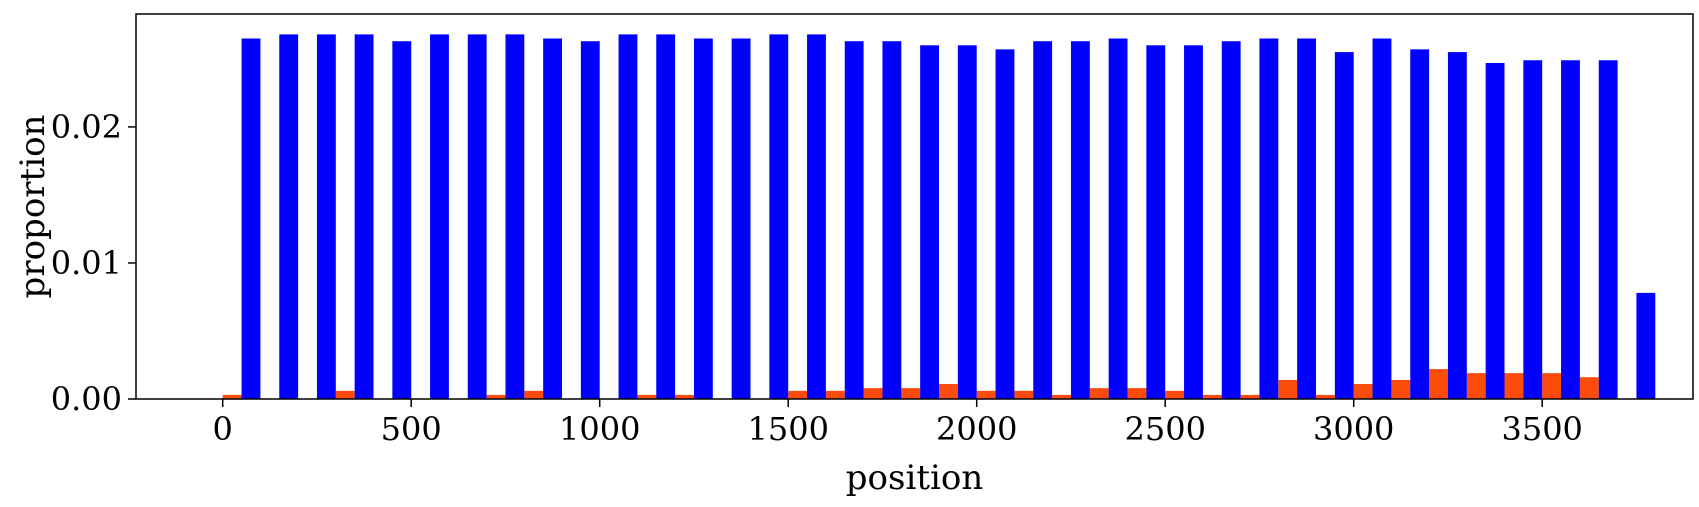 The image size is (1699, 507). I want to click on x-tick-label: 2500, so click(1164, 429).